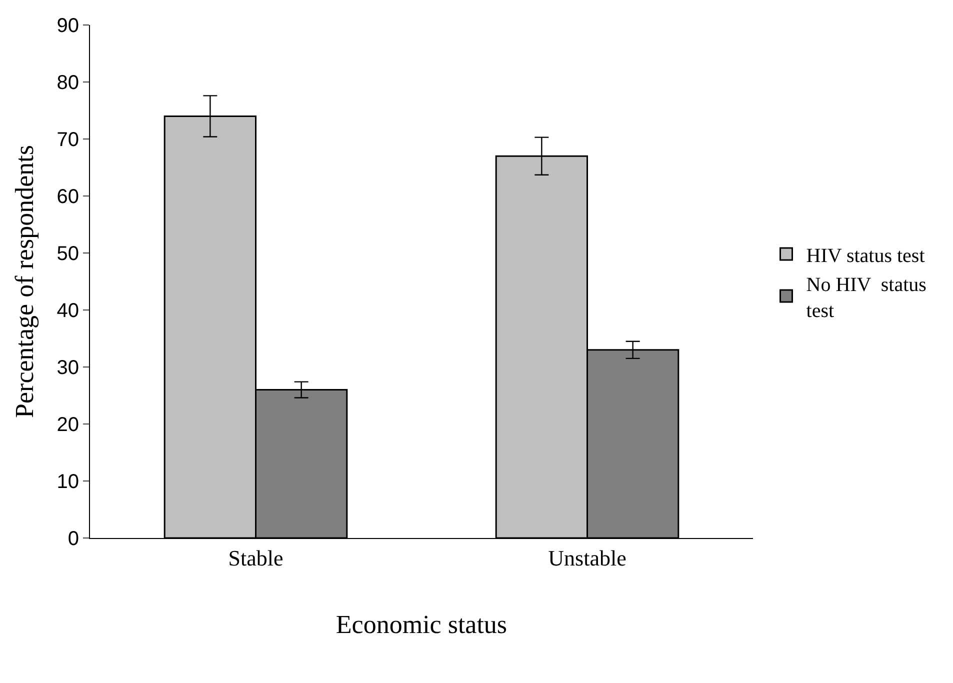  I want to click on y-tick-label: 40, so click(67, 311).